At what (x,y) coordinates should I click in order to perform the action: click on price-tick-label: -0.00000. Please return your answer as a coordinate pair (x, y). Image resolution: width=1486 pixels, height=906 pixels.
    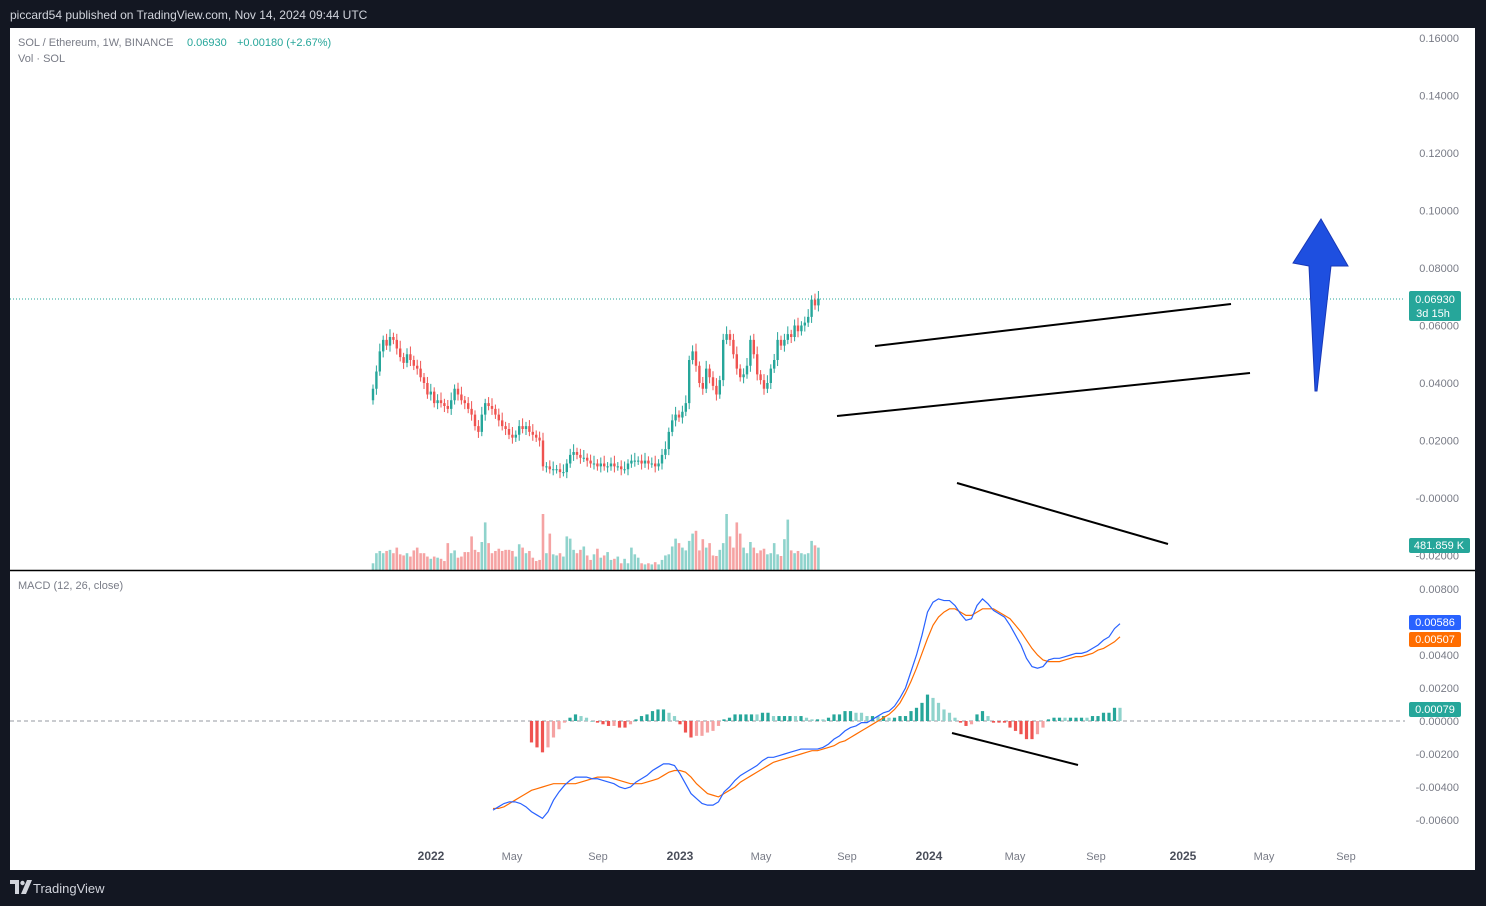
    Looking at the image, I should click on (1437, 499).